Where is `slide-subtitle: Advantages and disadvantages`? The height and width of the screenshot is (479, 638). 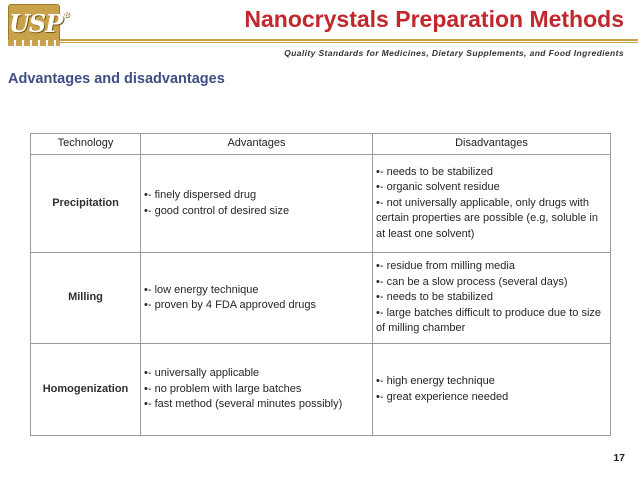 slide-subtitle: Advantages and disadvantages is located at coordinates (116, 79).